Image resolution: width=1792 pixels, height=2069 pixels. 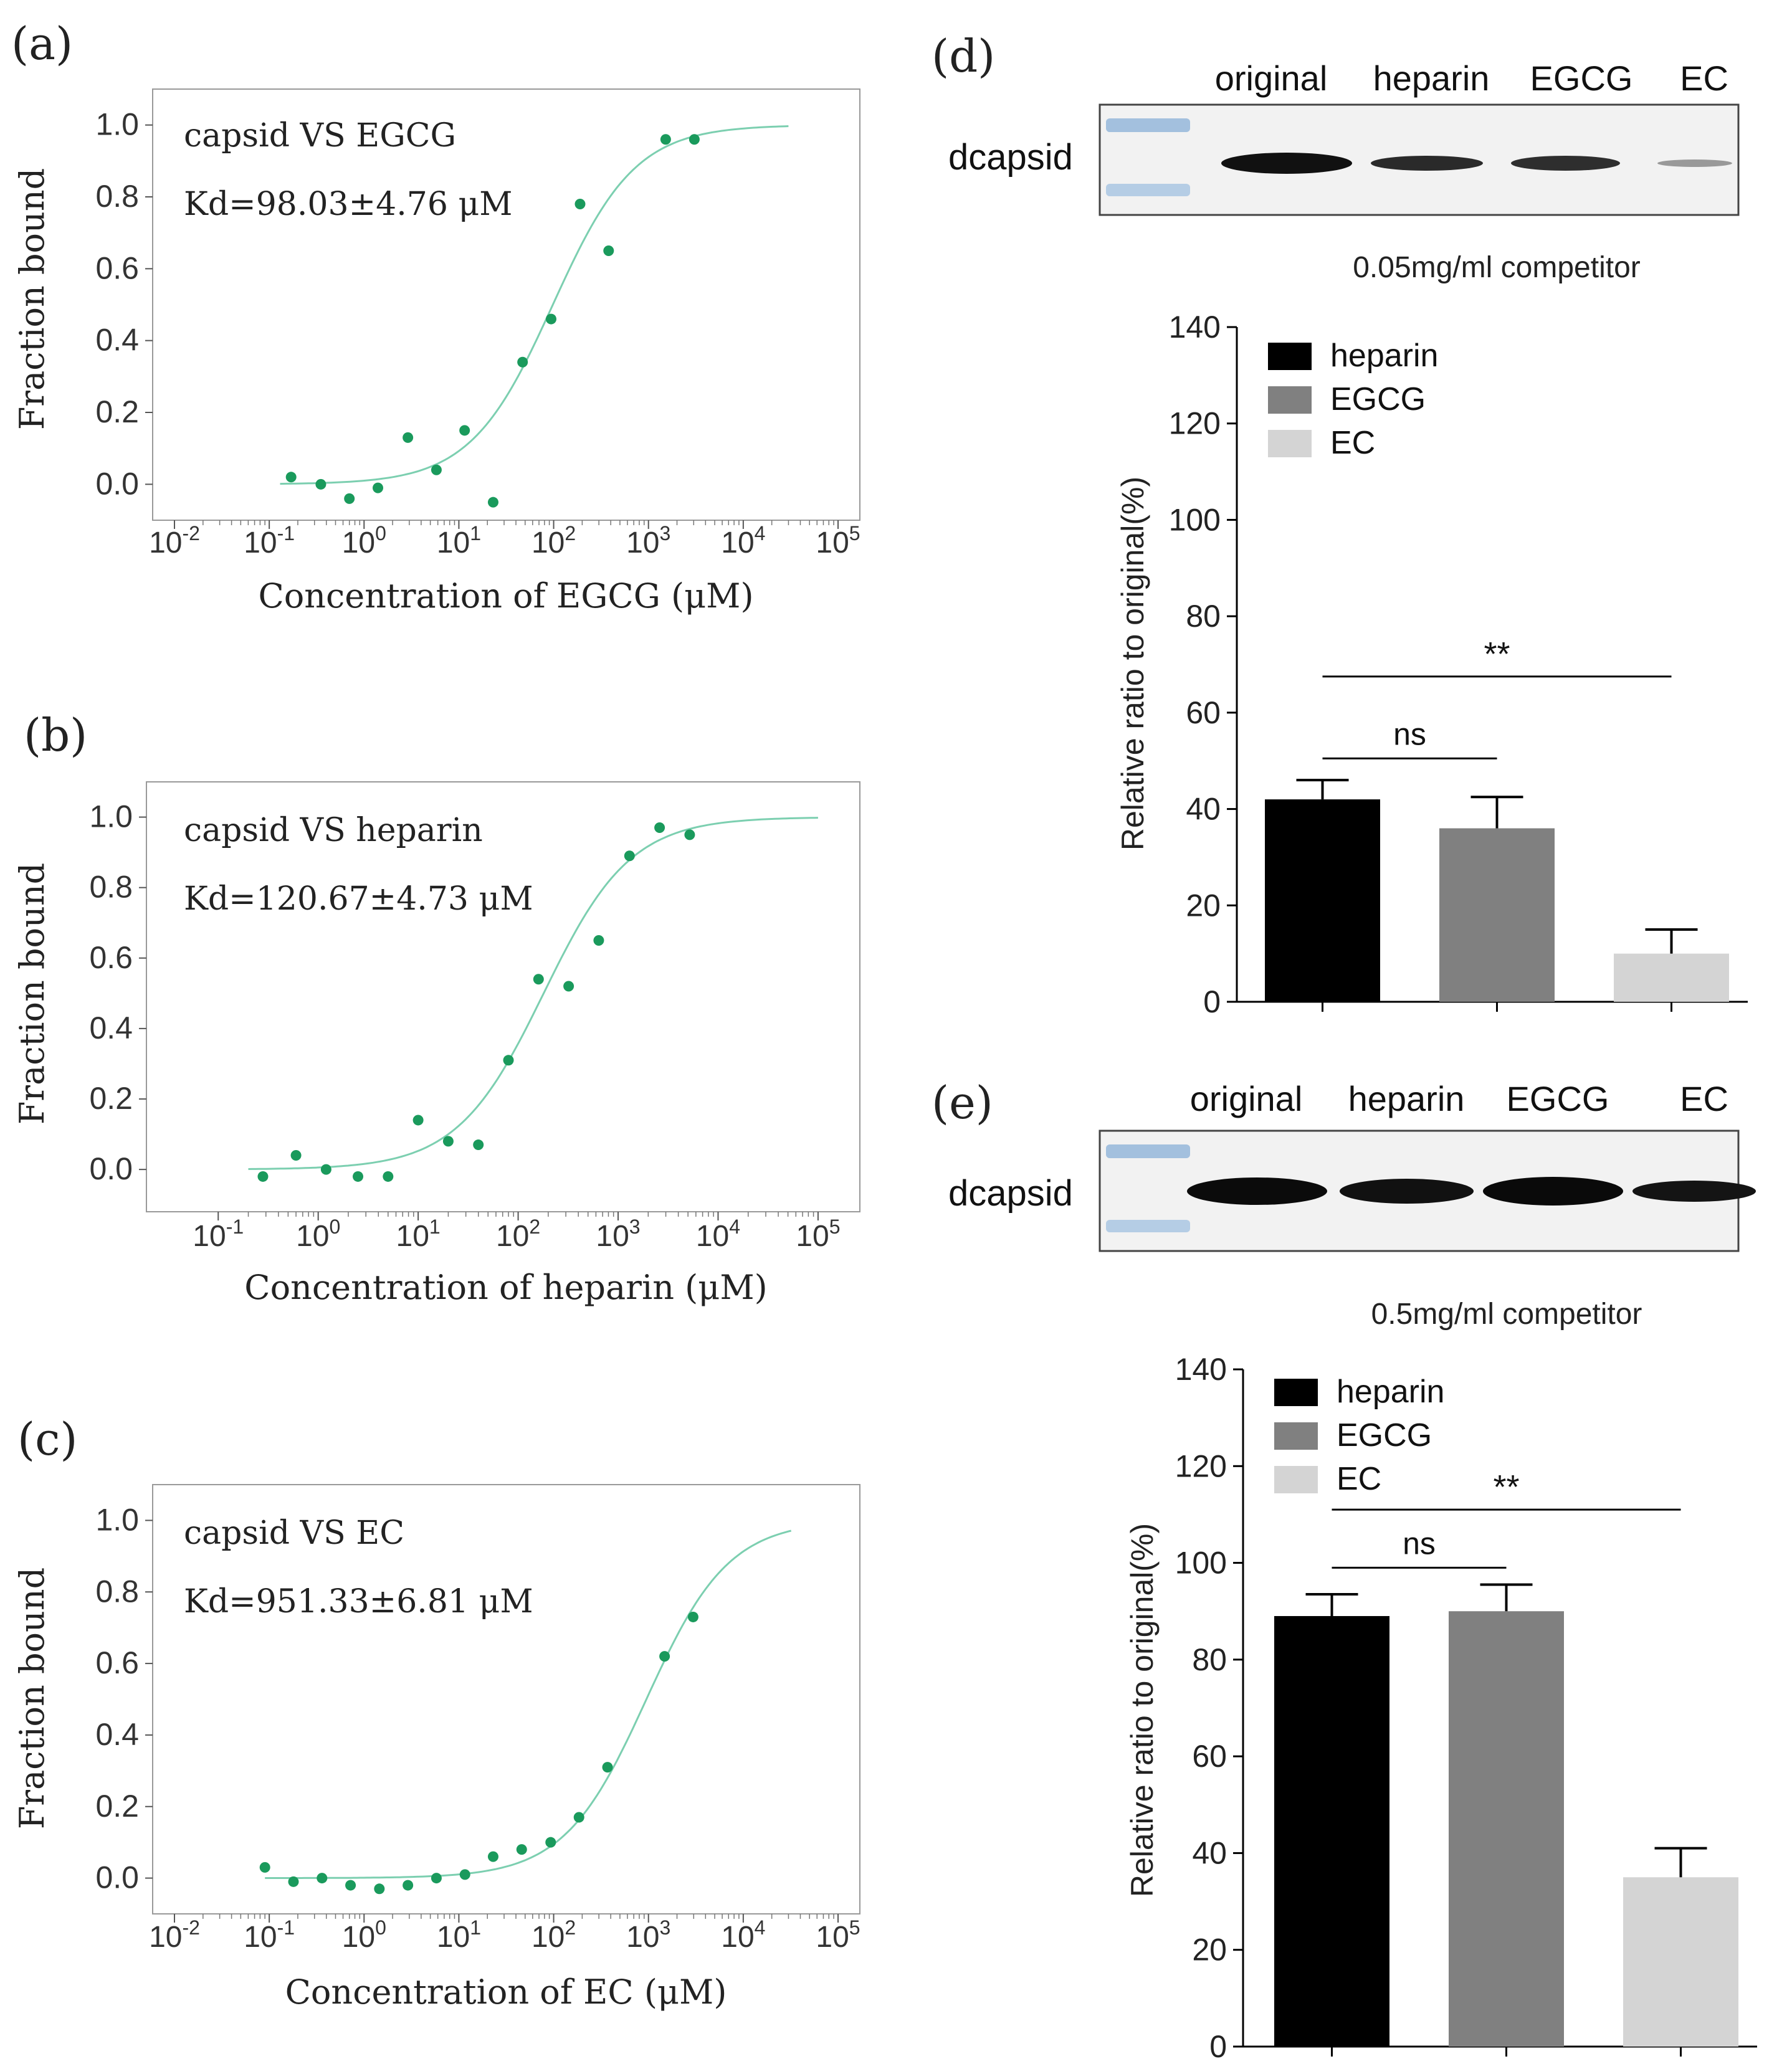 What do you see at coordinates (1209, 1659) in the screenshot?
I see `y-tick-label: 80` at bounding box center [1209, 1659].